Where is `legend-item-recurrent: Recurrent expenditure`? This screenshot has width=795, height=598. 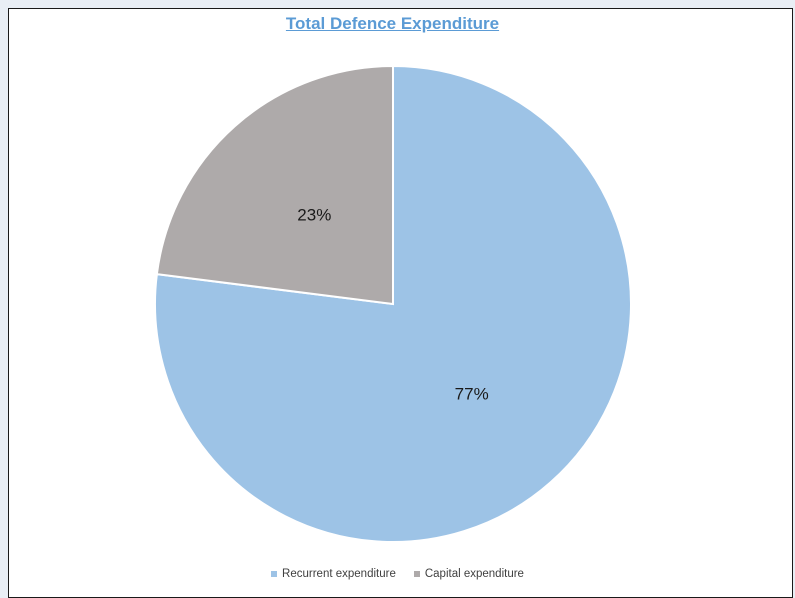 legend-item-recurrent: Recurrent expenditure is located at coordinates (333, 574).